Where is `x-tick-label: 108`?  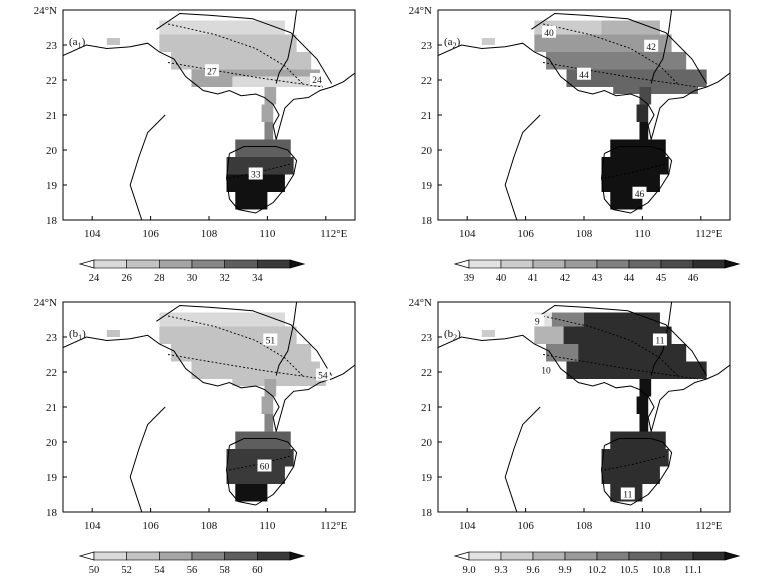
x-tick-label: 108 is located at coordinates (209, 234).